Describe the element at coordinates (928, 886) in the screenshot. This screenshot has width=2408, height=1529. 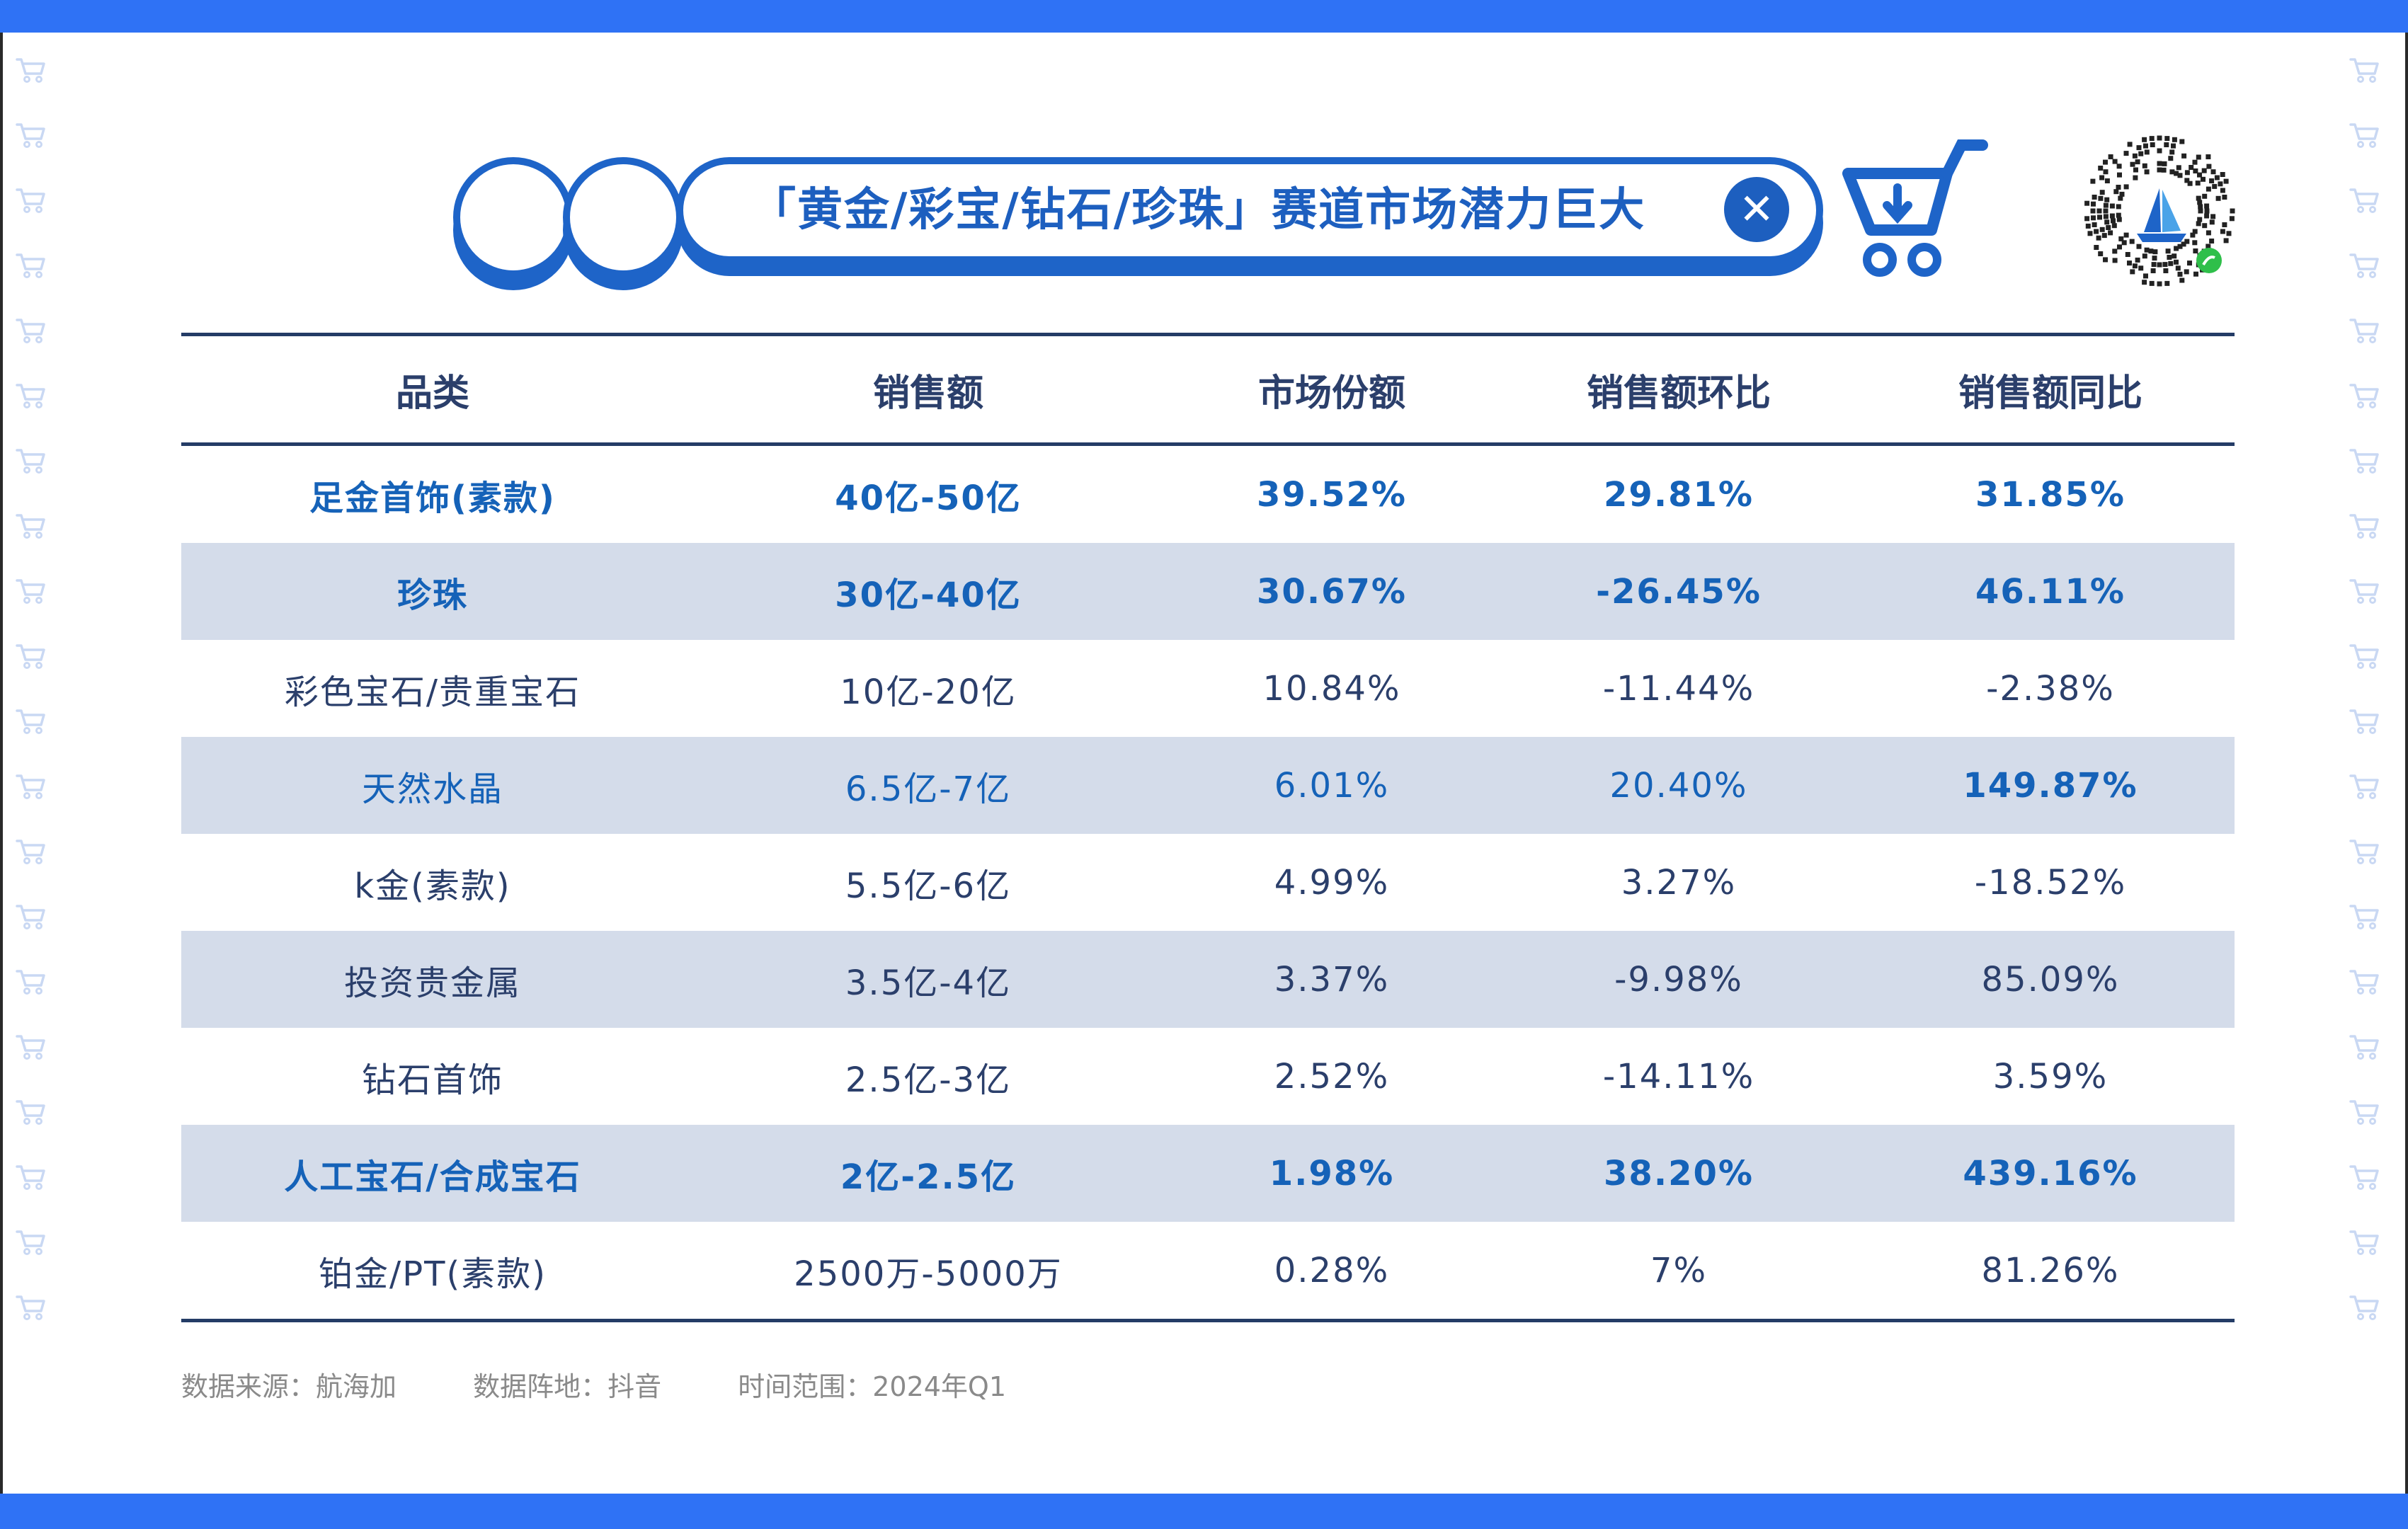
I see `table-cell: 5.5亿-6亿` at that location.